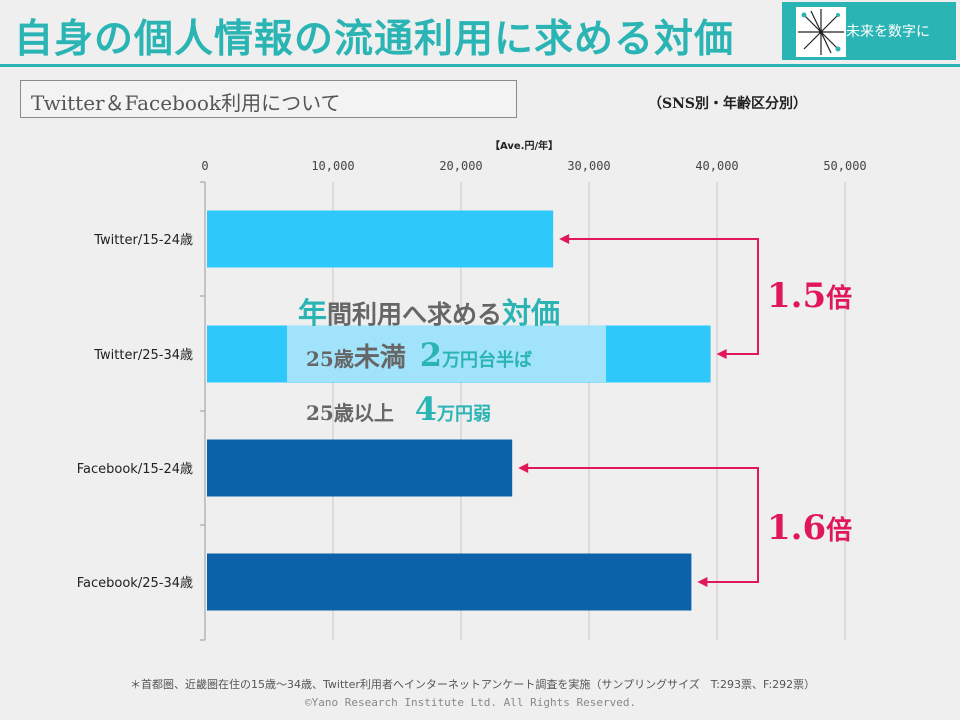 The width and height of the screenshot is (960, 720). I want to click on x-tick-label: 20,000, so click(460, 166).